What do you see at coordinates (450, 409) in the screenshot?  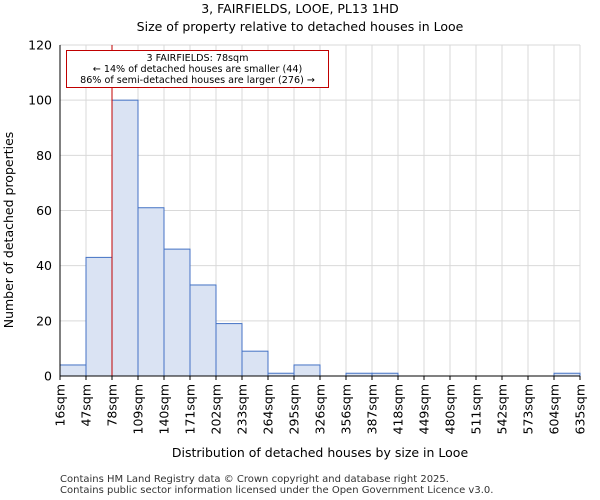 I see `x-tick-label: 480sqm` at bounding box center [450, 409].